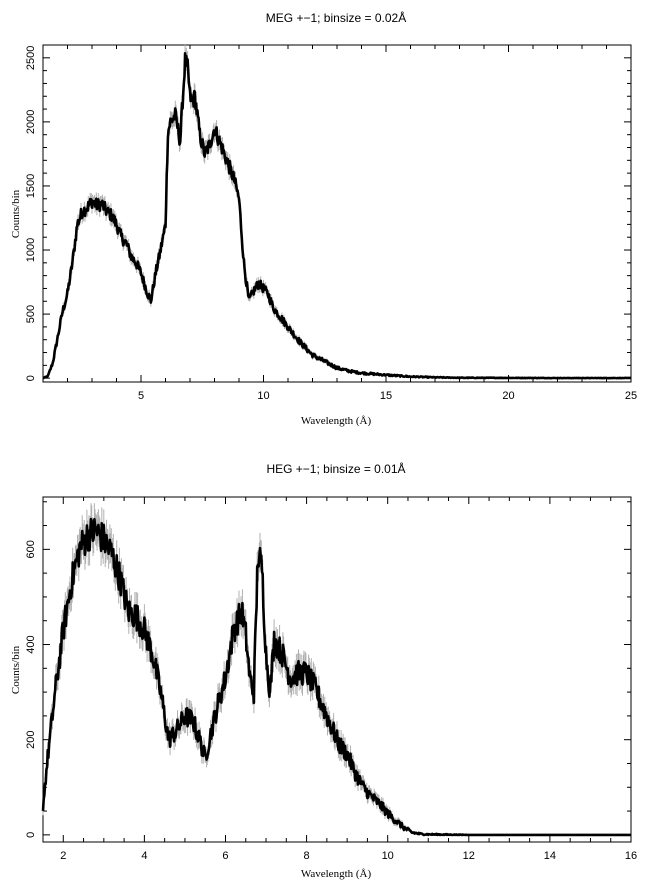 The width and height of the screenshot is (649, 891). I want to click on meg-y-tick-label: 1500, so click(31, 186).